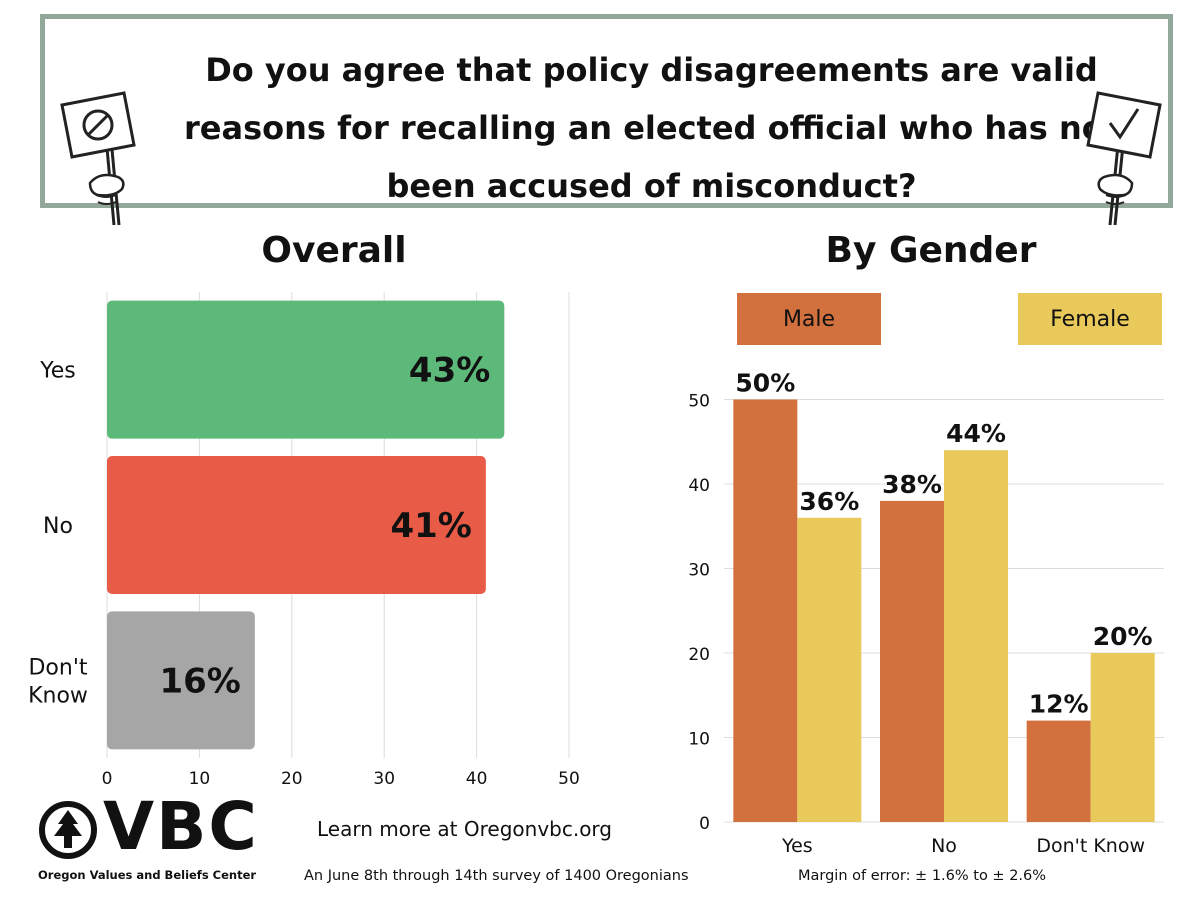 This screenshot has height=900, width=1200. What do you see at coordinates (306, 369) in the screenshot?
I see `bar-yes` at bounding box center [306, 369].